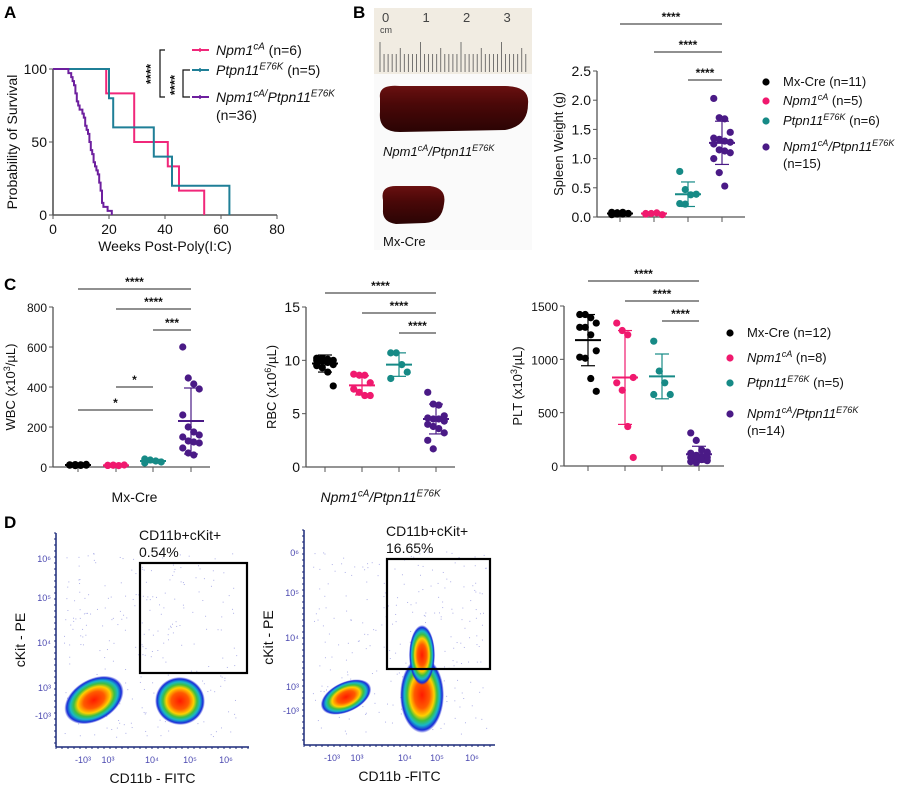 This screenshot has width=900, height=787. What do you see at coordinates (36, 69) in the screenshot?
I see `y-tick-label: 100` at bounding box center [36, 69].